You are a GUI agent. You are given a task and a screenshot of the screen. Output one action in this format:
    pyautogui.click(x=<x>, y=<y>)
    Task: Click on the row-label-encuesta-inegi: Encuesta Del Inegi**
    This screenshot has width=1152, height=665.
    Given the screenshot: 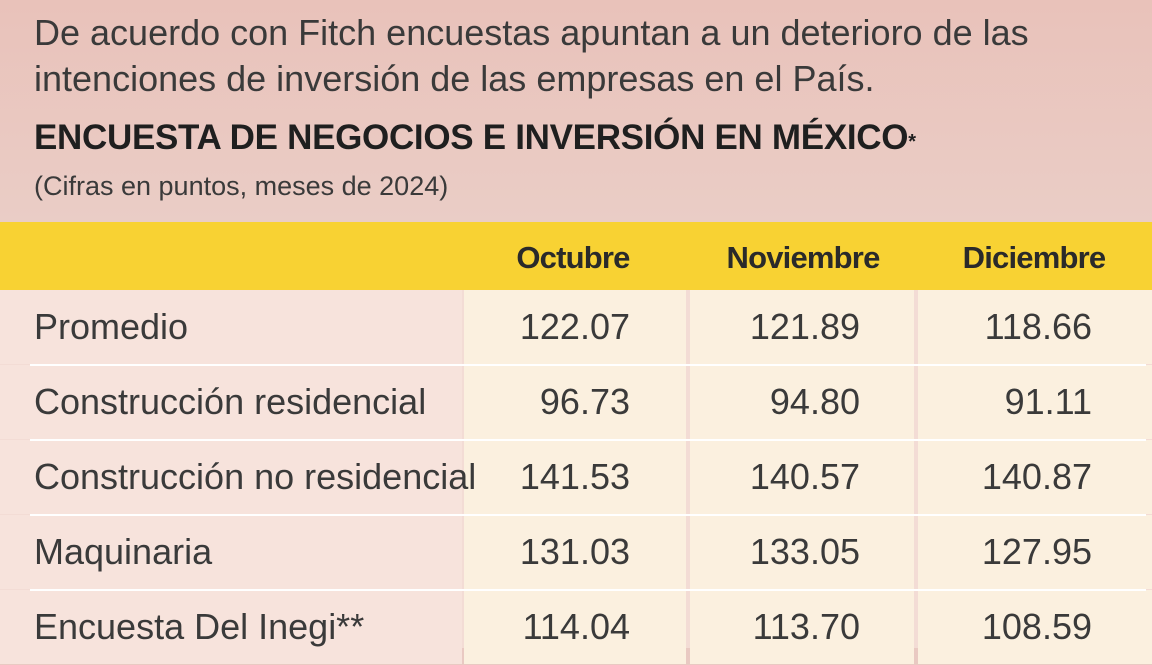 What is the action you would take?
    pyautogui.click(x=199, y=626)
    